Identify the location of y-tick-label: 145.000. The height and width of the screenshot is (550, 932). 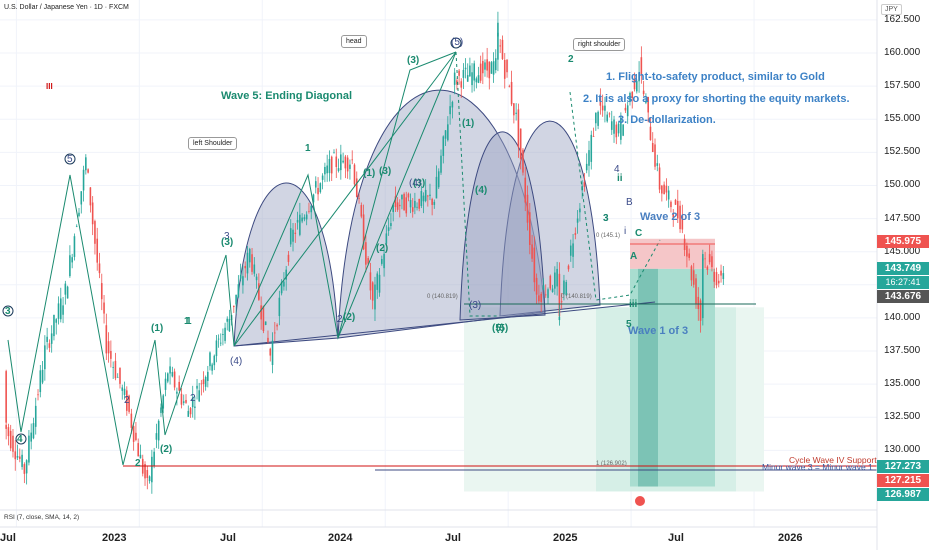
(902, 251).